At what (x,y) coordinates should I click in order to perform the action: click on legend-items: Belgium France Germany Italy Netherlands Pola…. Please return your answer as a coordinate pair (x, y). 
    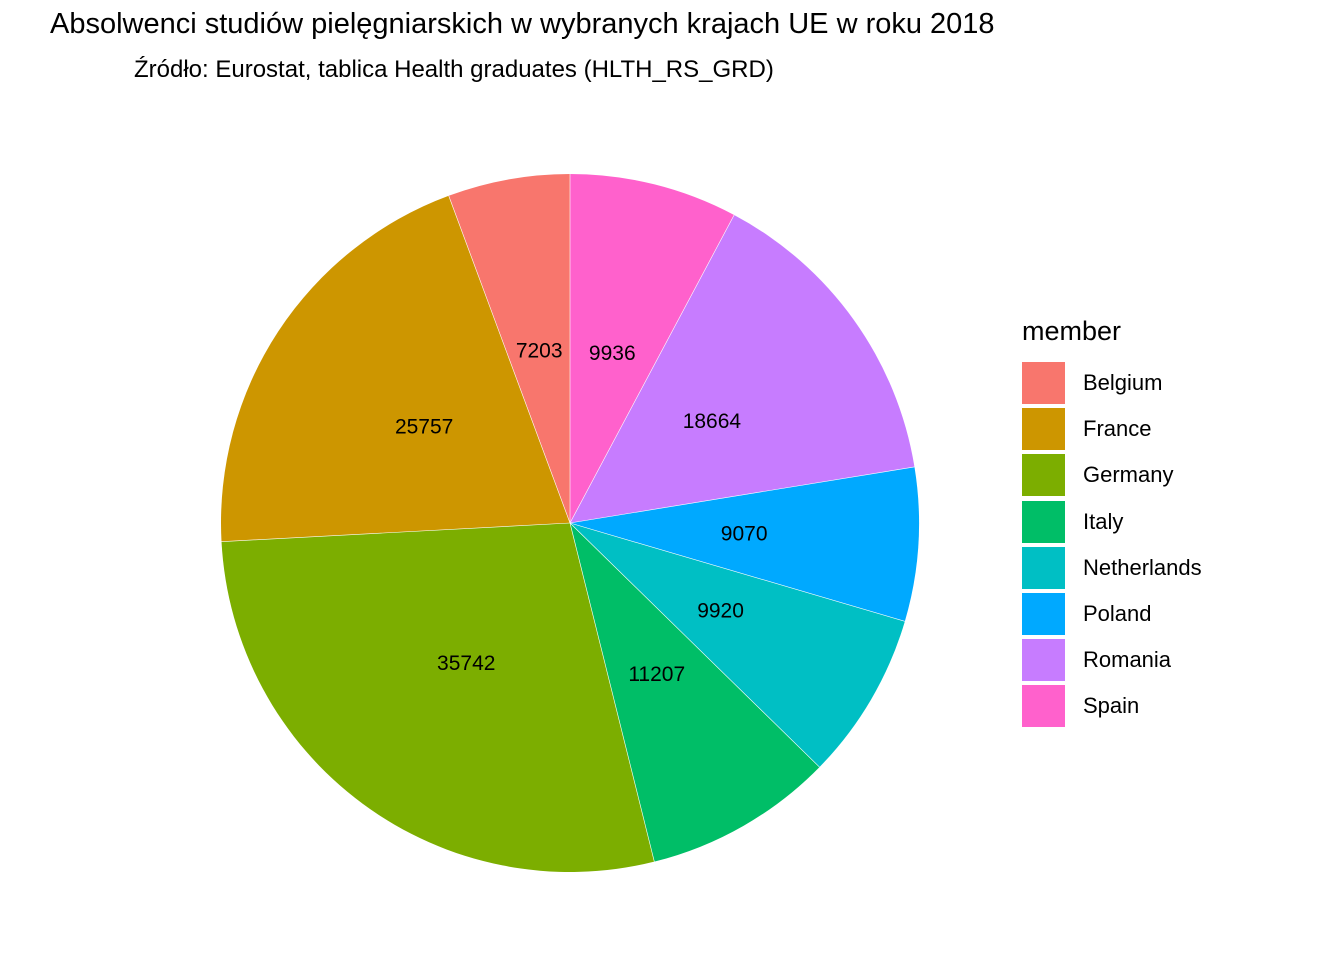
    Looking at the image, I should click on (1112, 545).